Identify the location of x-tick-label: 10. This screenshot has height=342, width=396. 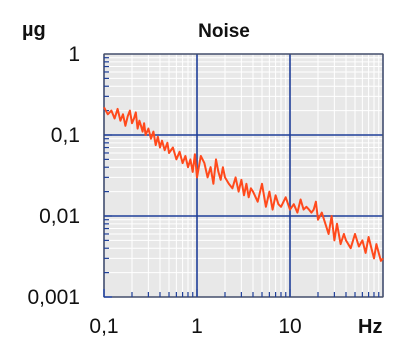
(289, 326).